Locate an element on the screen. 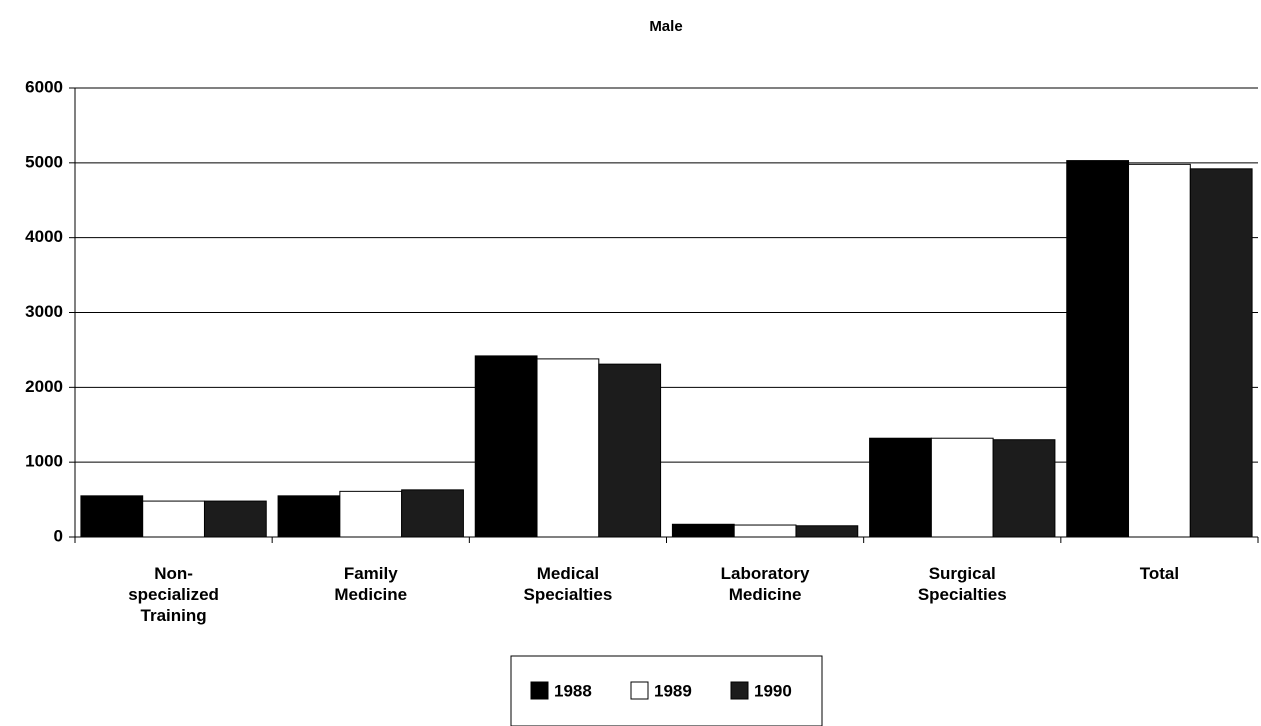 The width and height of the screenshot is (1261, 726). y-tick-label: 2000 is located at coordinates (44, 386).